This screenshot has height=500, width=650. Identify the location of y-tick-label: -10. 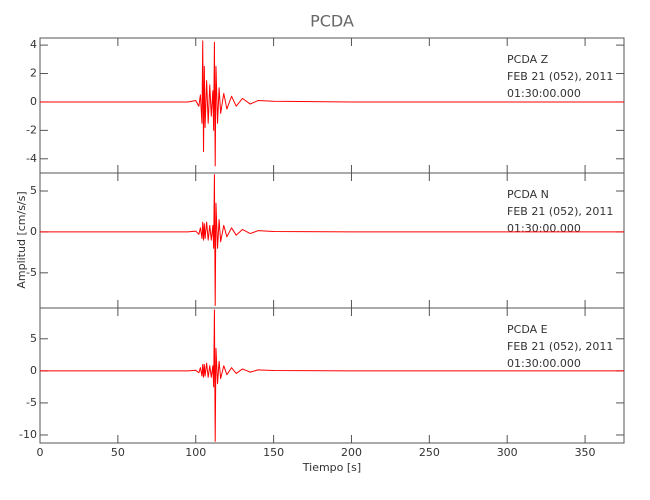
(28, 434).